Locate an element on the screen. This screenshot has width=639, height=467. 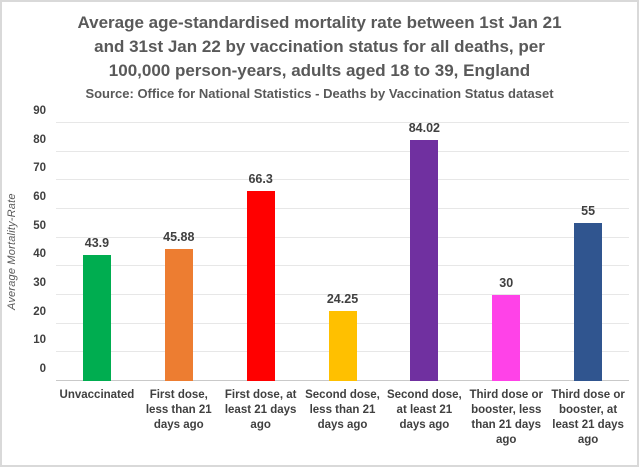
bar-category: 84.02 is located at coordinates (424, 251).